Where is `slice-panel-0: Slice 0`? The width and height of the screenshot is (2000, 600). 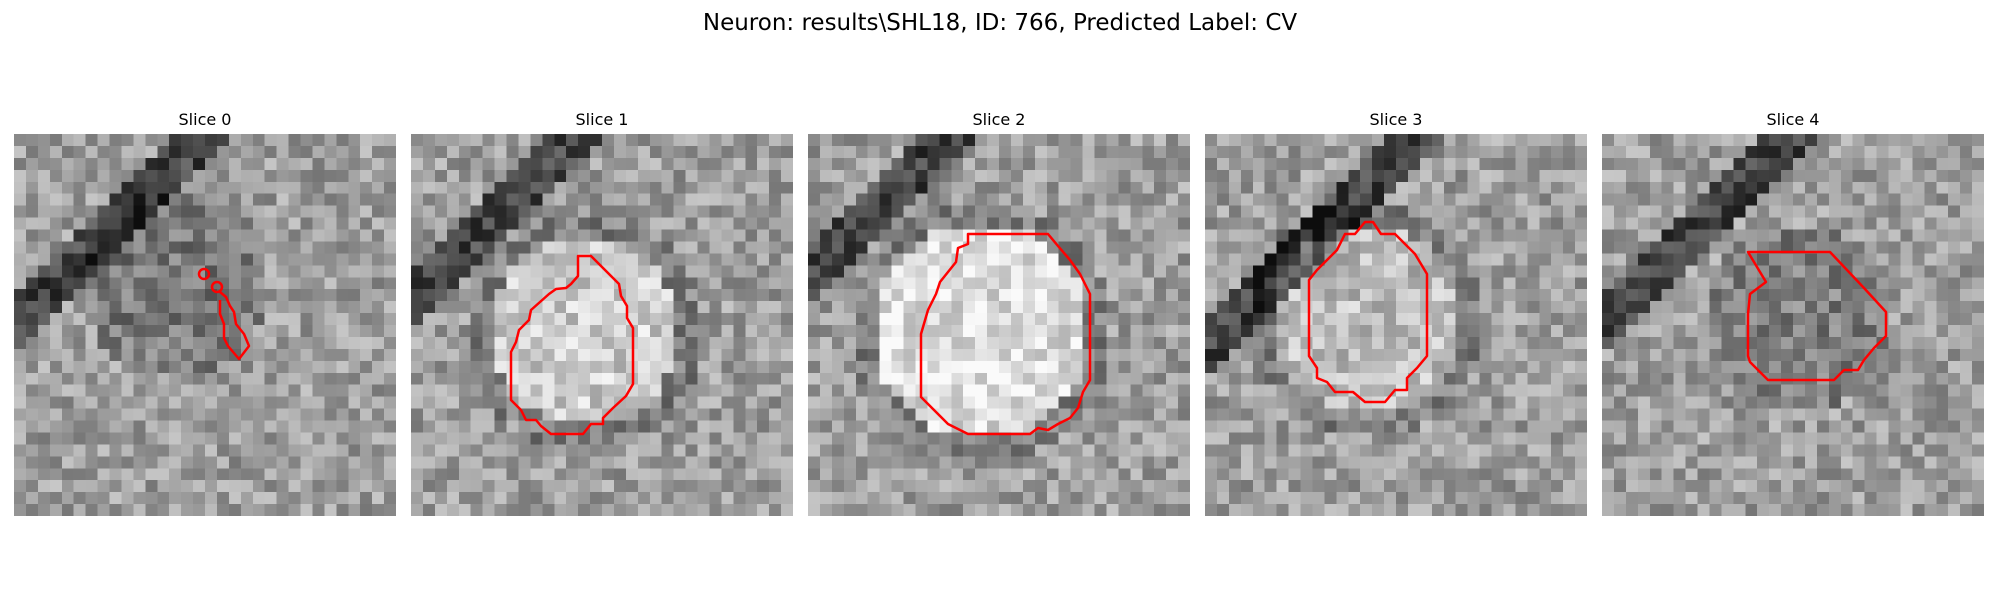 slice-panel-0: Slice 0 is located at coordinates (205, 313).